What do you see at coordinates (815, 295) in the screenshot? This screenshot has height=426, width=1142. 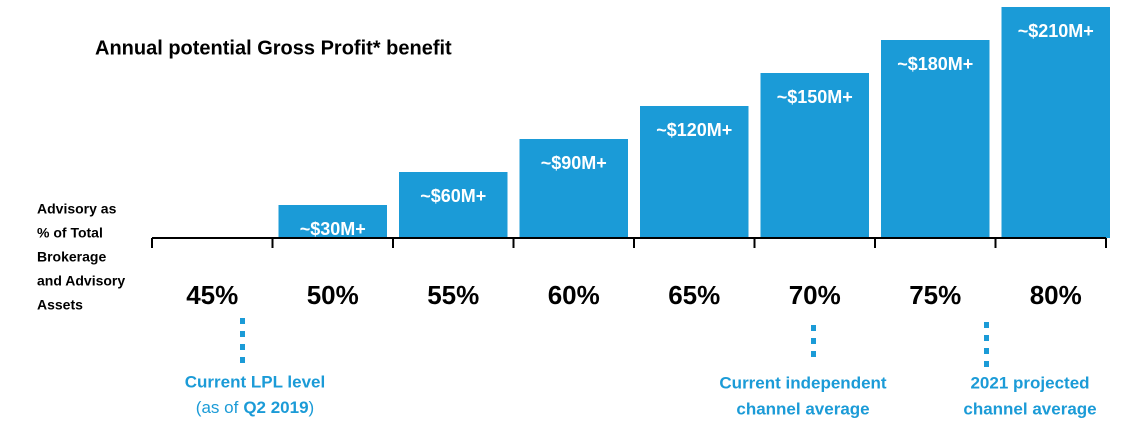 I see `category-label: 70%` at bounding box center [815, 295].